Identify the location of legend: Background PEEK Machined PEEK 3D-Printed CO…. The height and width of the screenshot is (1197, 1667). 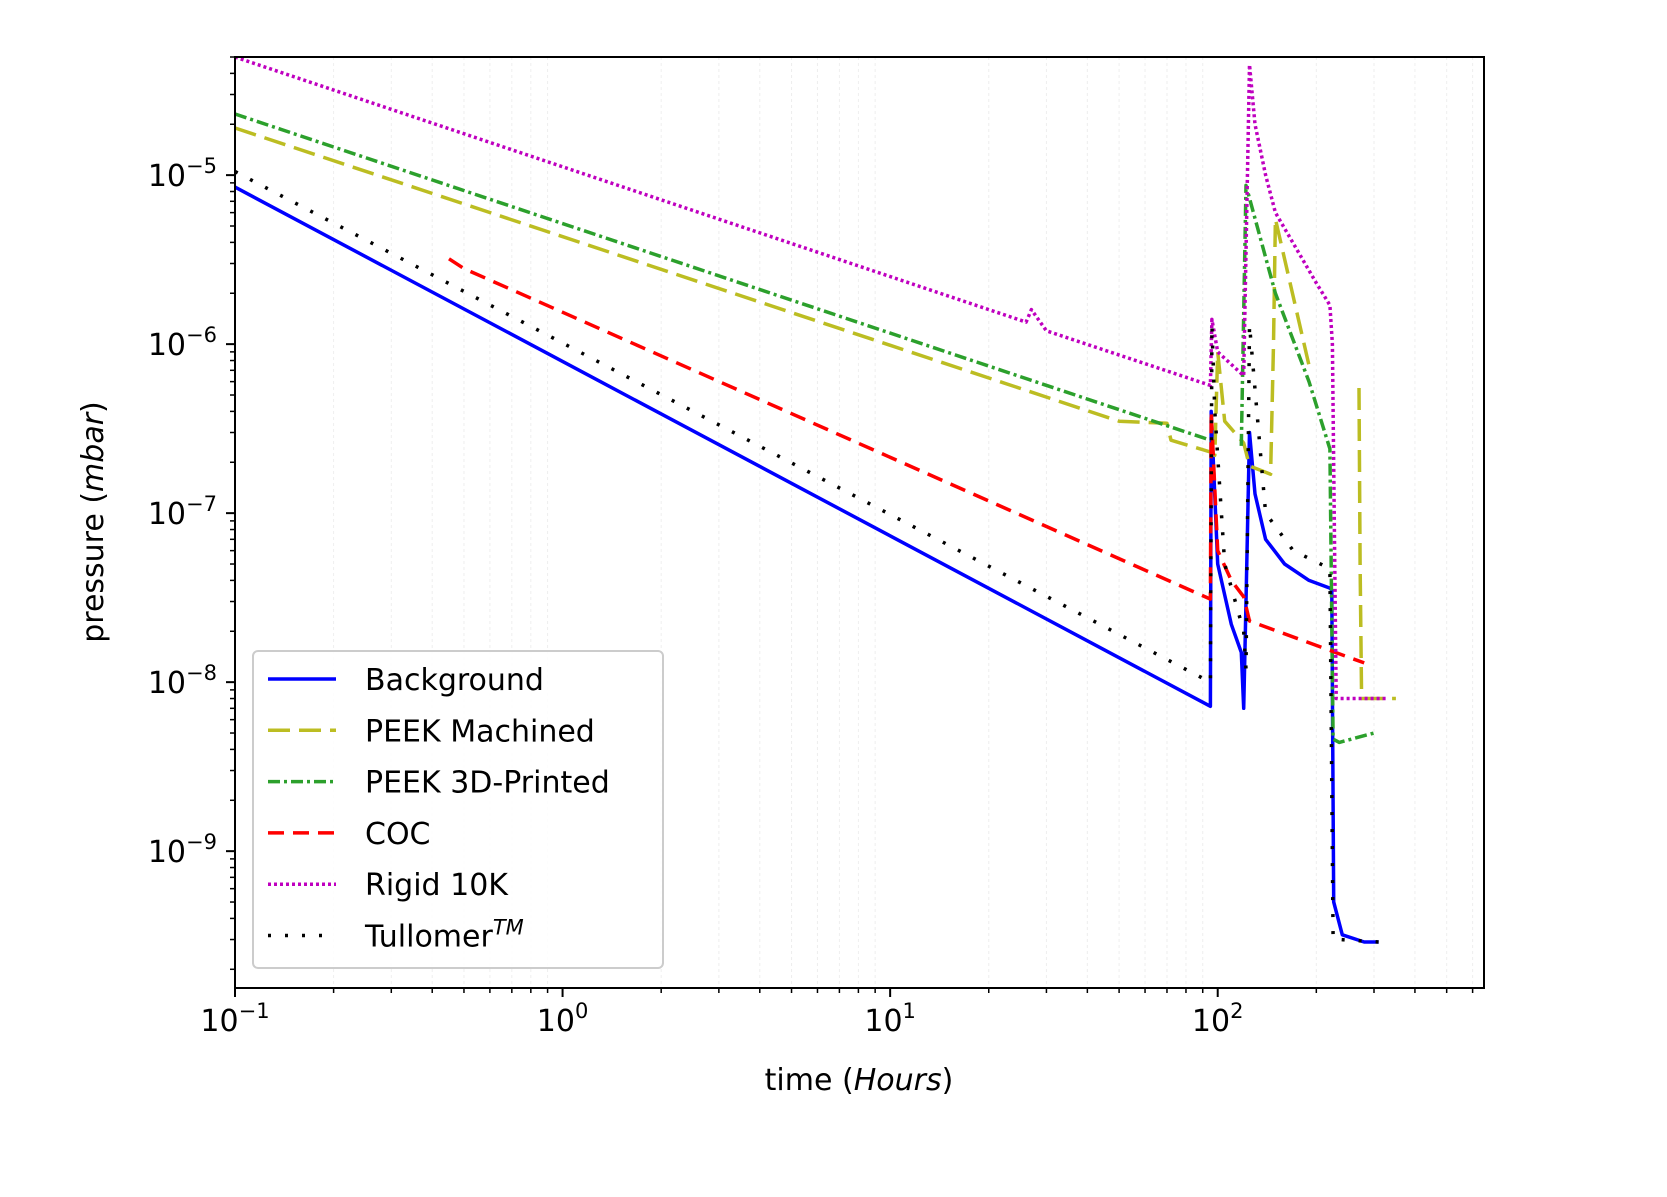
(458, 809).